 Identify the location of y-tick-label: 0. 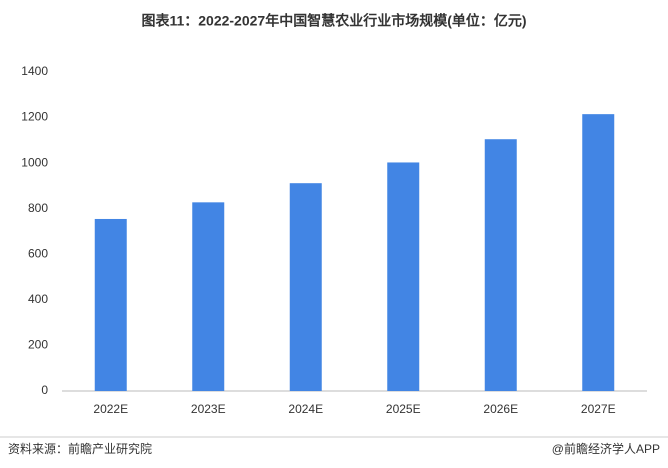
(44, 390).